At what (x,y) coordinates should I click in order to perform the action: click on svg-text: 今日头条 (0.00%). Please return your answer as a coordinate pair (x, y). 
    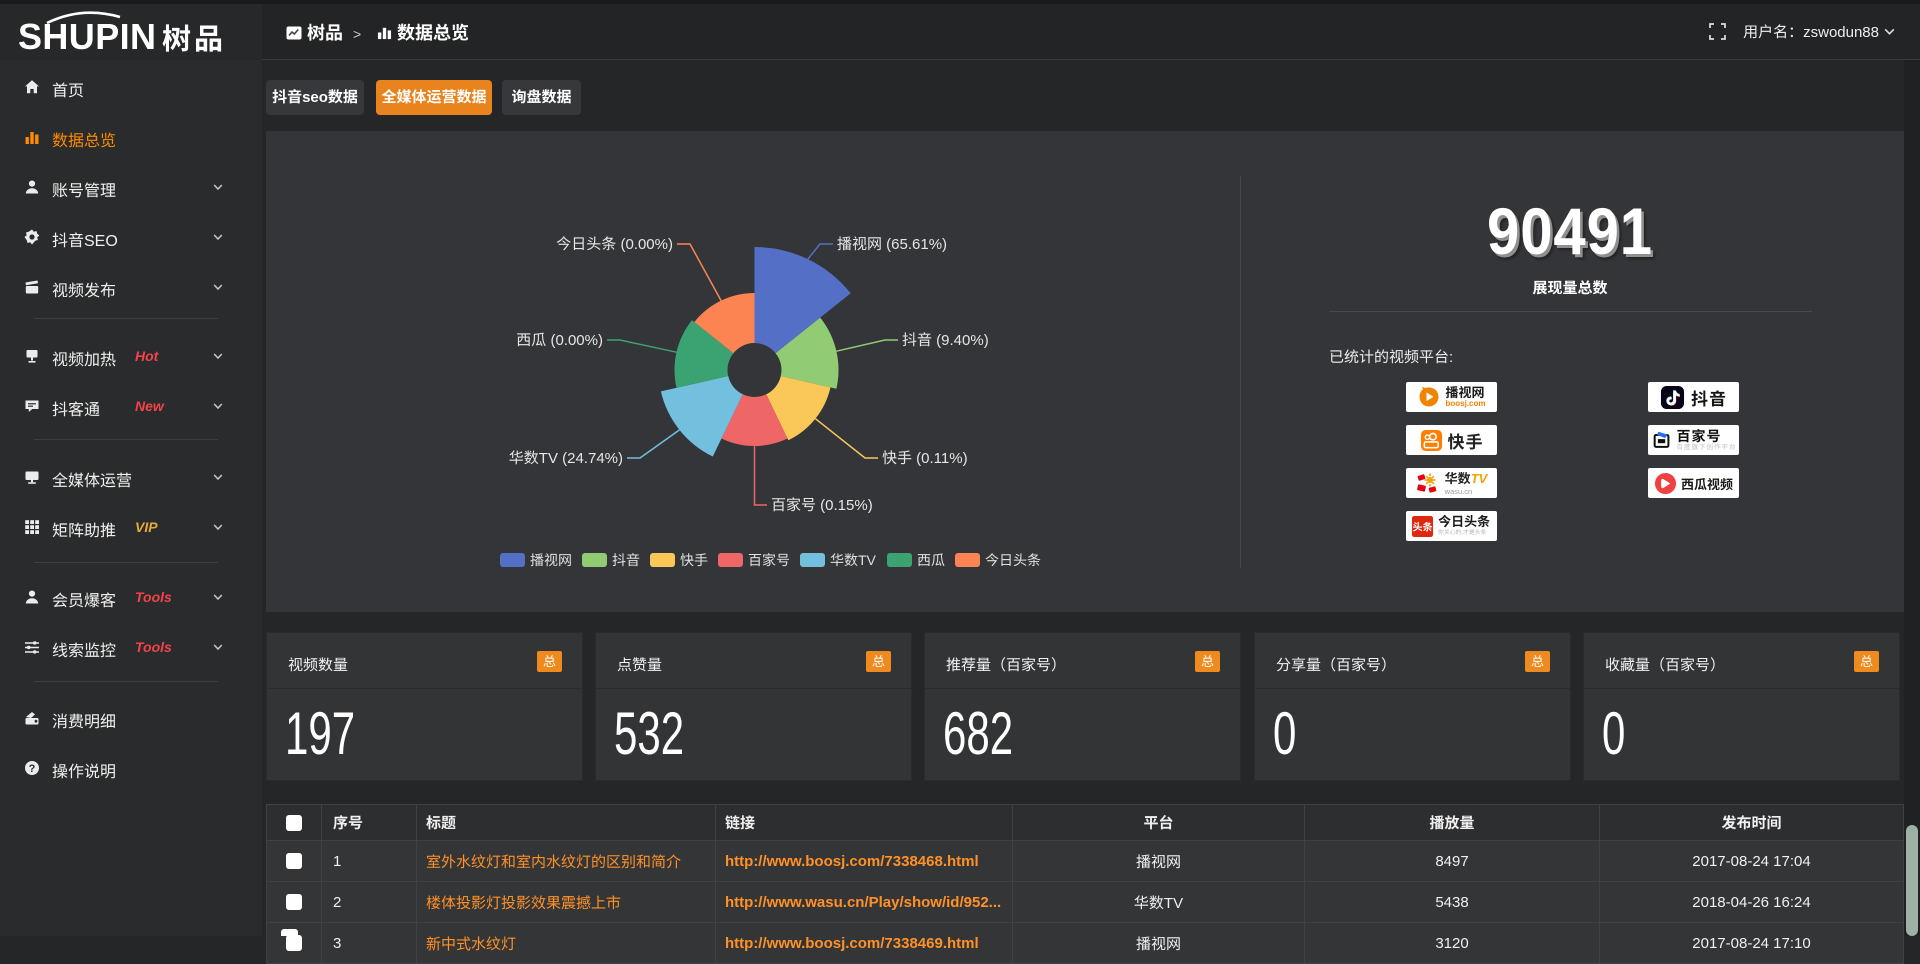
    Looking at the image, I should click on (614, 244).